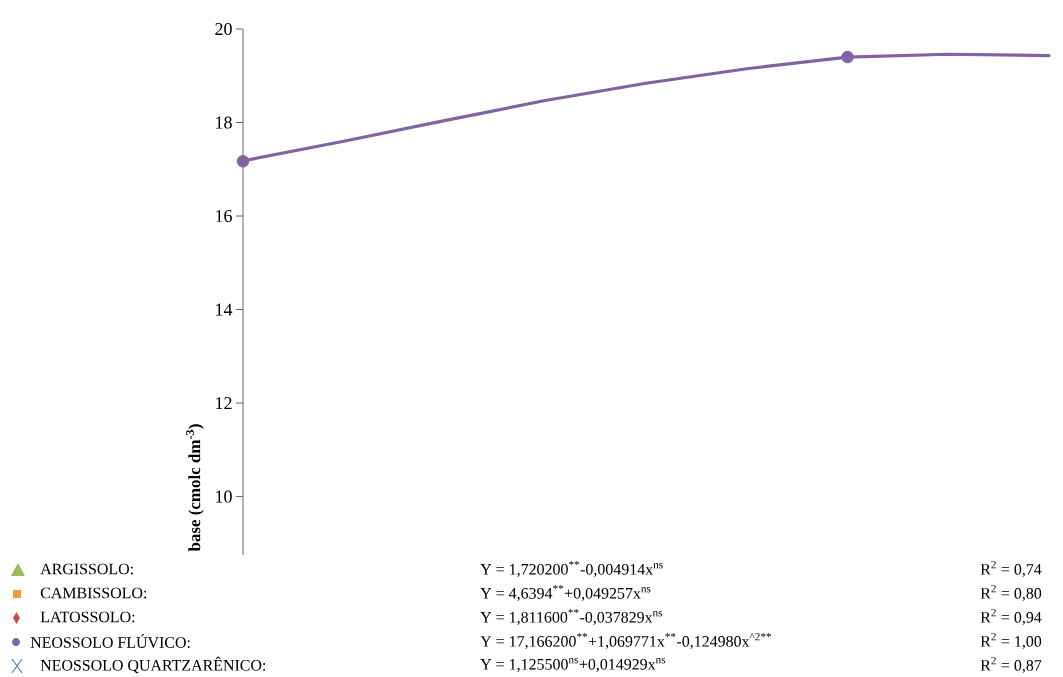 The height and width of the screenshot is (677, 1063). Describe the element at coordinates (571, 569) in the screenshot. I see `text: Y = 1,720200$^{**}$-0,004914x$^{ns}$` at that location.